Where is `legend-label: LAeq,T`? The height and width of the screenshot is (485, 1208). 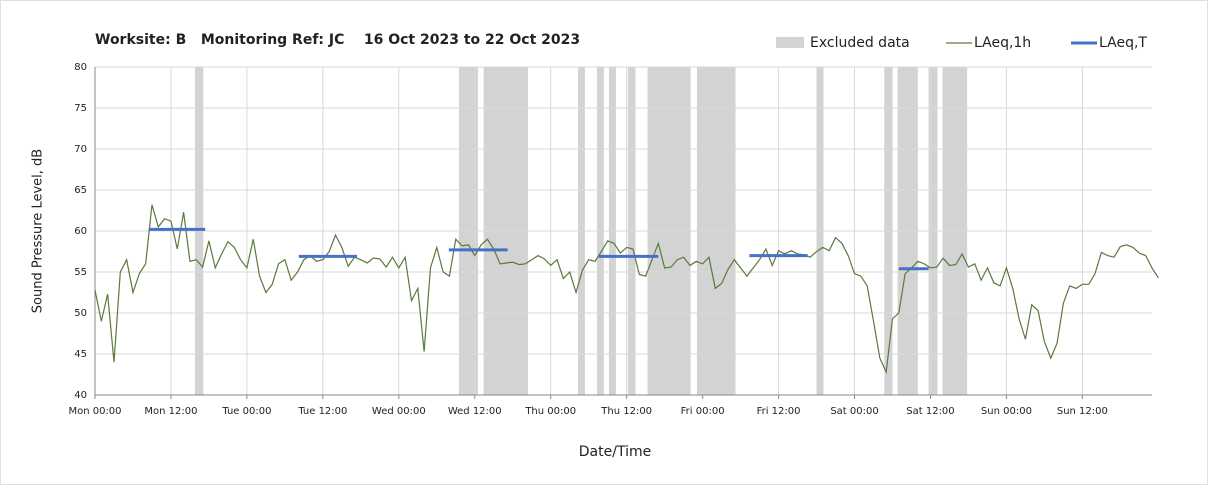
legend-label: LAeq,T is located at coordinates (1123, 43).